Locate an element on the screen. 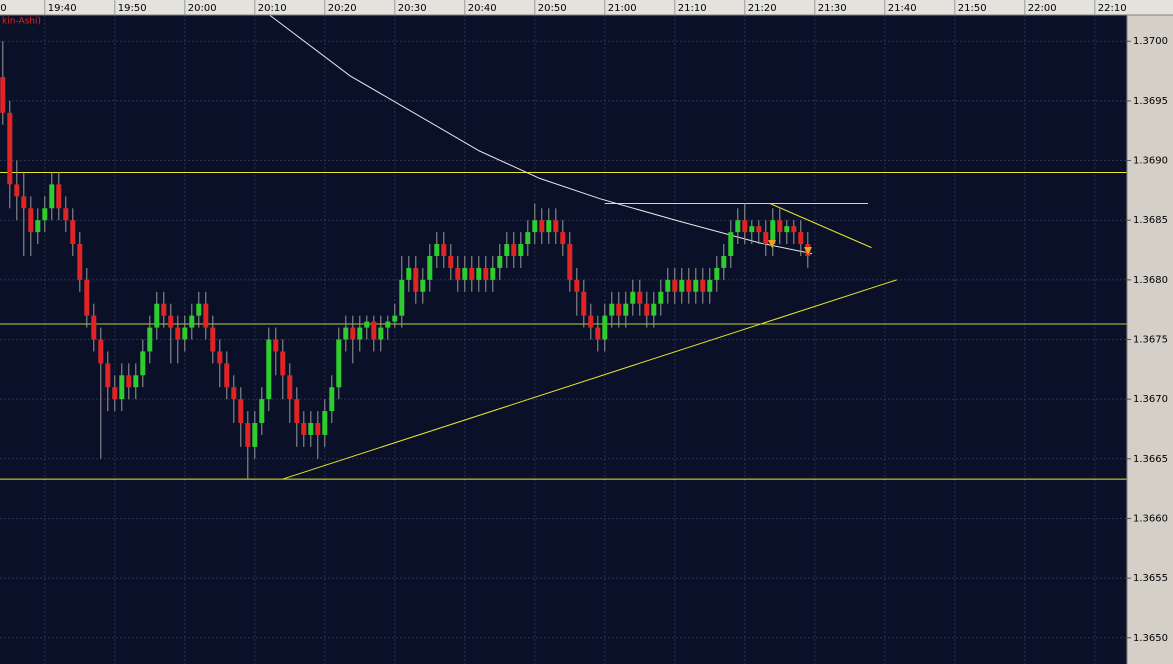  x-tick-label: 20:50 is located at coordinates (552, 8).